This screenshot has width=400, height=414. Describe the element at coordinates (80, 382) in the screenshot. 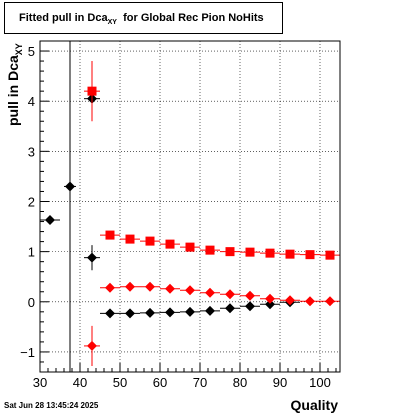

I see `x-tick-label: 40` at that location.